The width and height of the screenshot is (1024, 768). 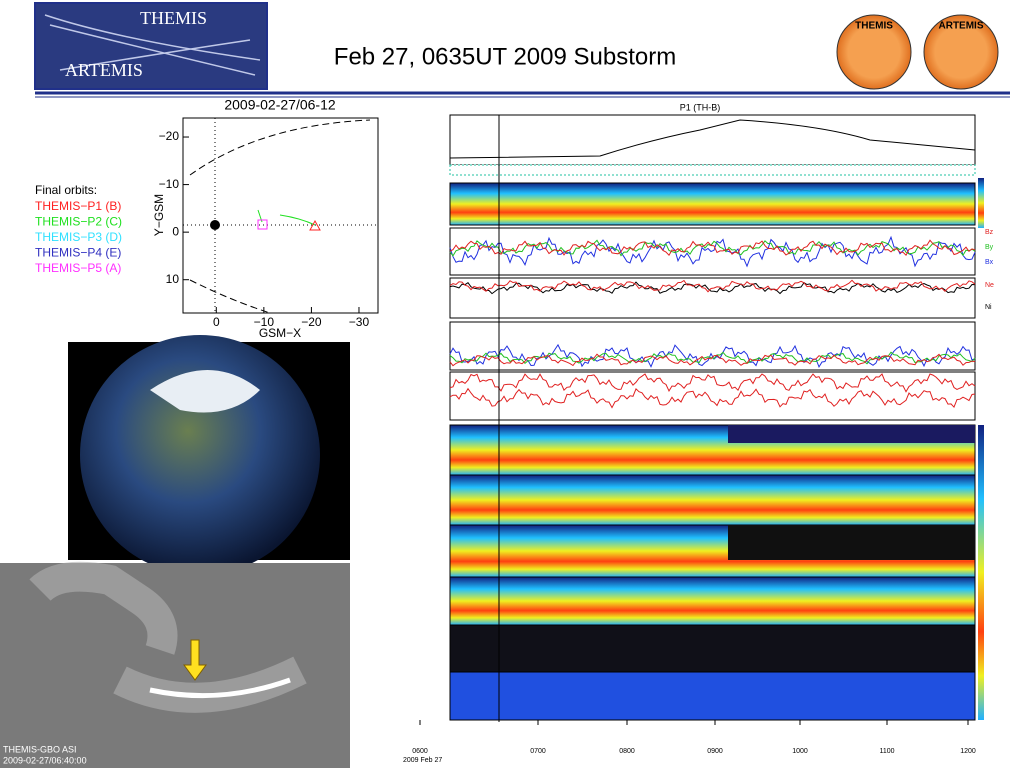 What do you see at coordinates (173, 279) in the screenshot?
I see `y-tick-label: 10` at bounding box center [173, 279].